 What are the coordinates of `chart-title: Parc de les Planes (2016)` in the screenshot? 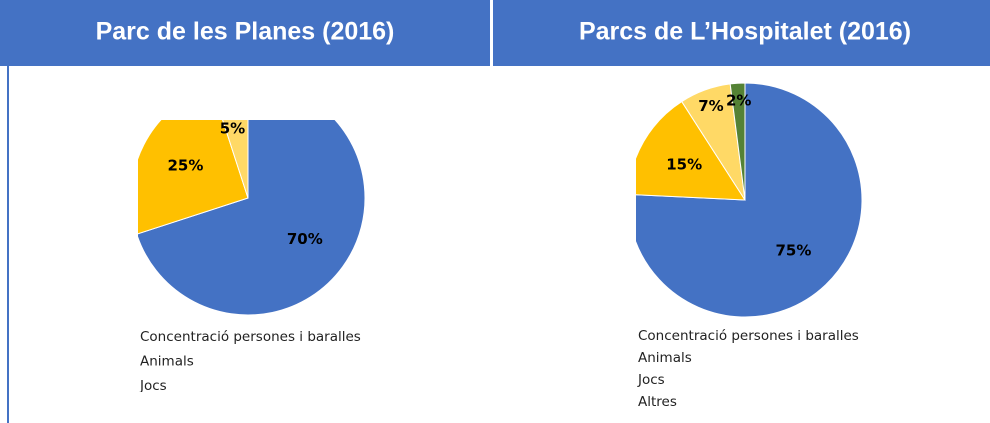 It's located at (245, 32).